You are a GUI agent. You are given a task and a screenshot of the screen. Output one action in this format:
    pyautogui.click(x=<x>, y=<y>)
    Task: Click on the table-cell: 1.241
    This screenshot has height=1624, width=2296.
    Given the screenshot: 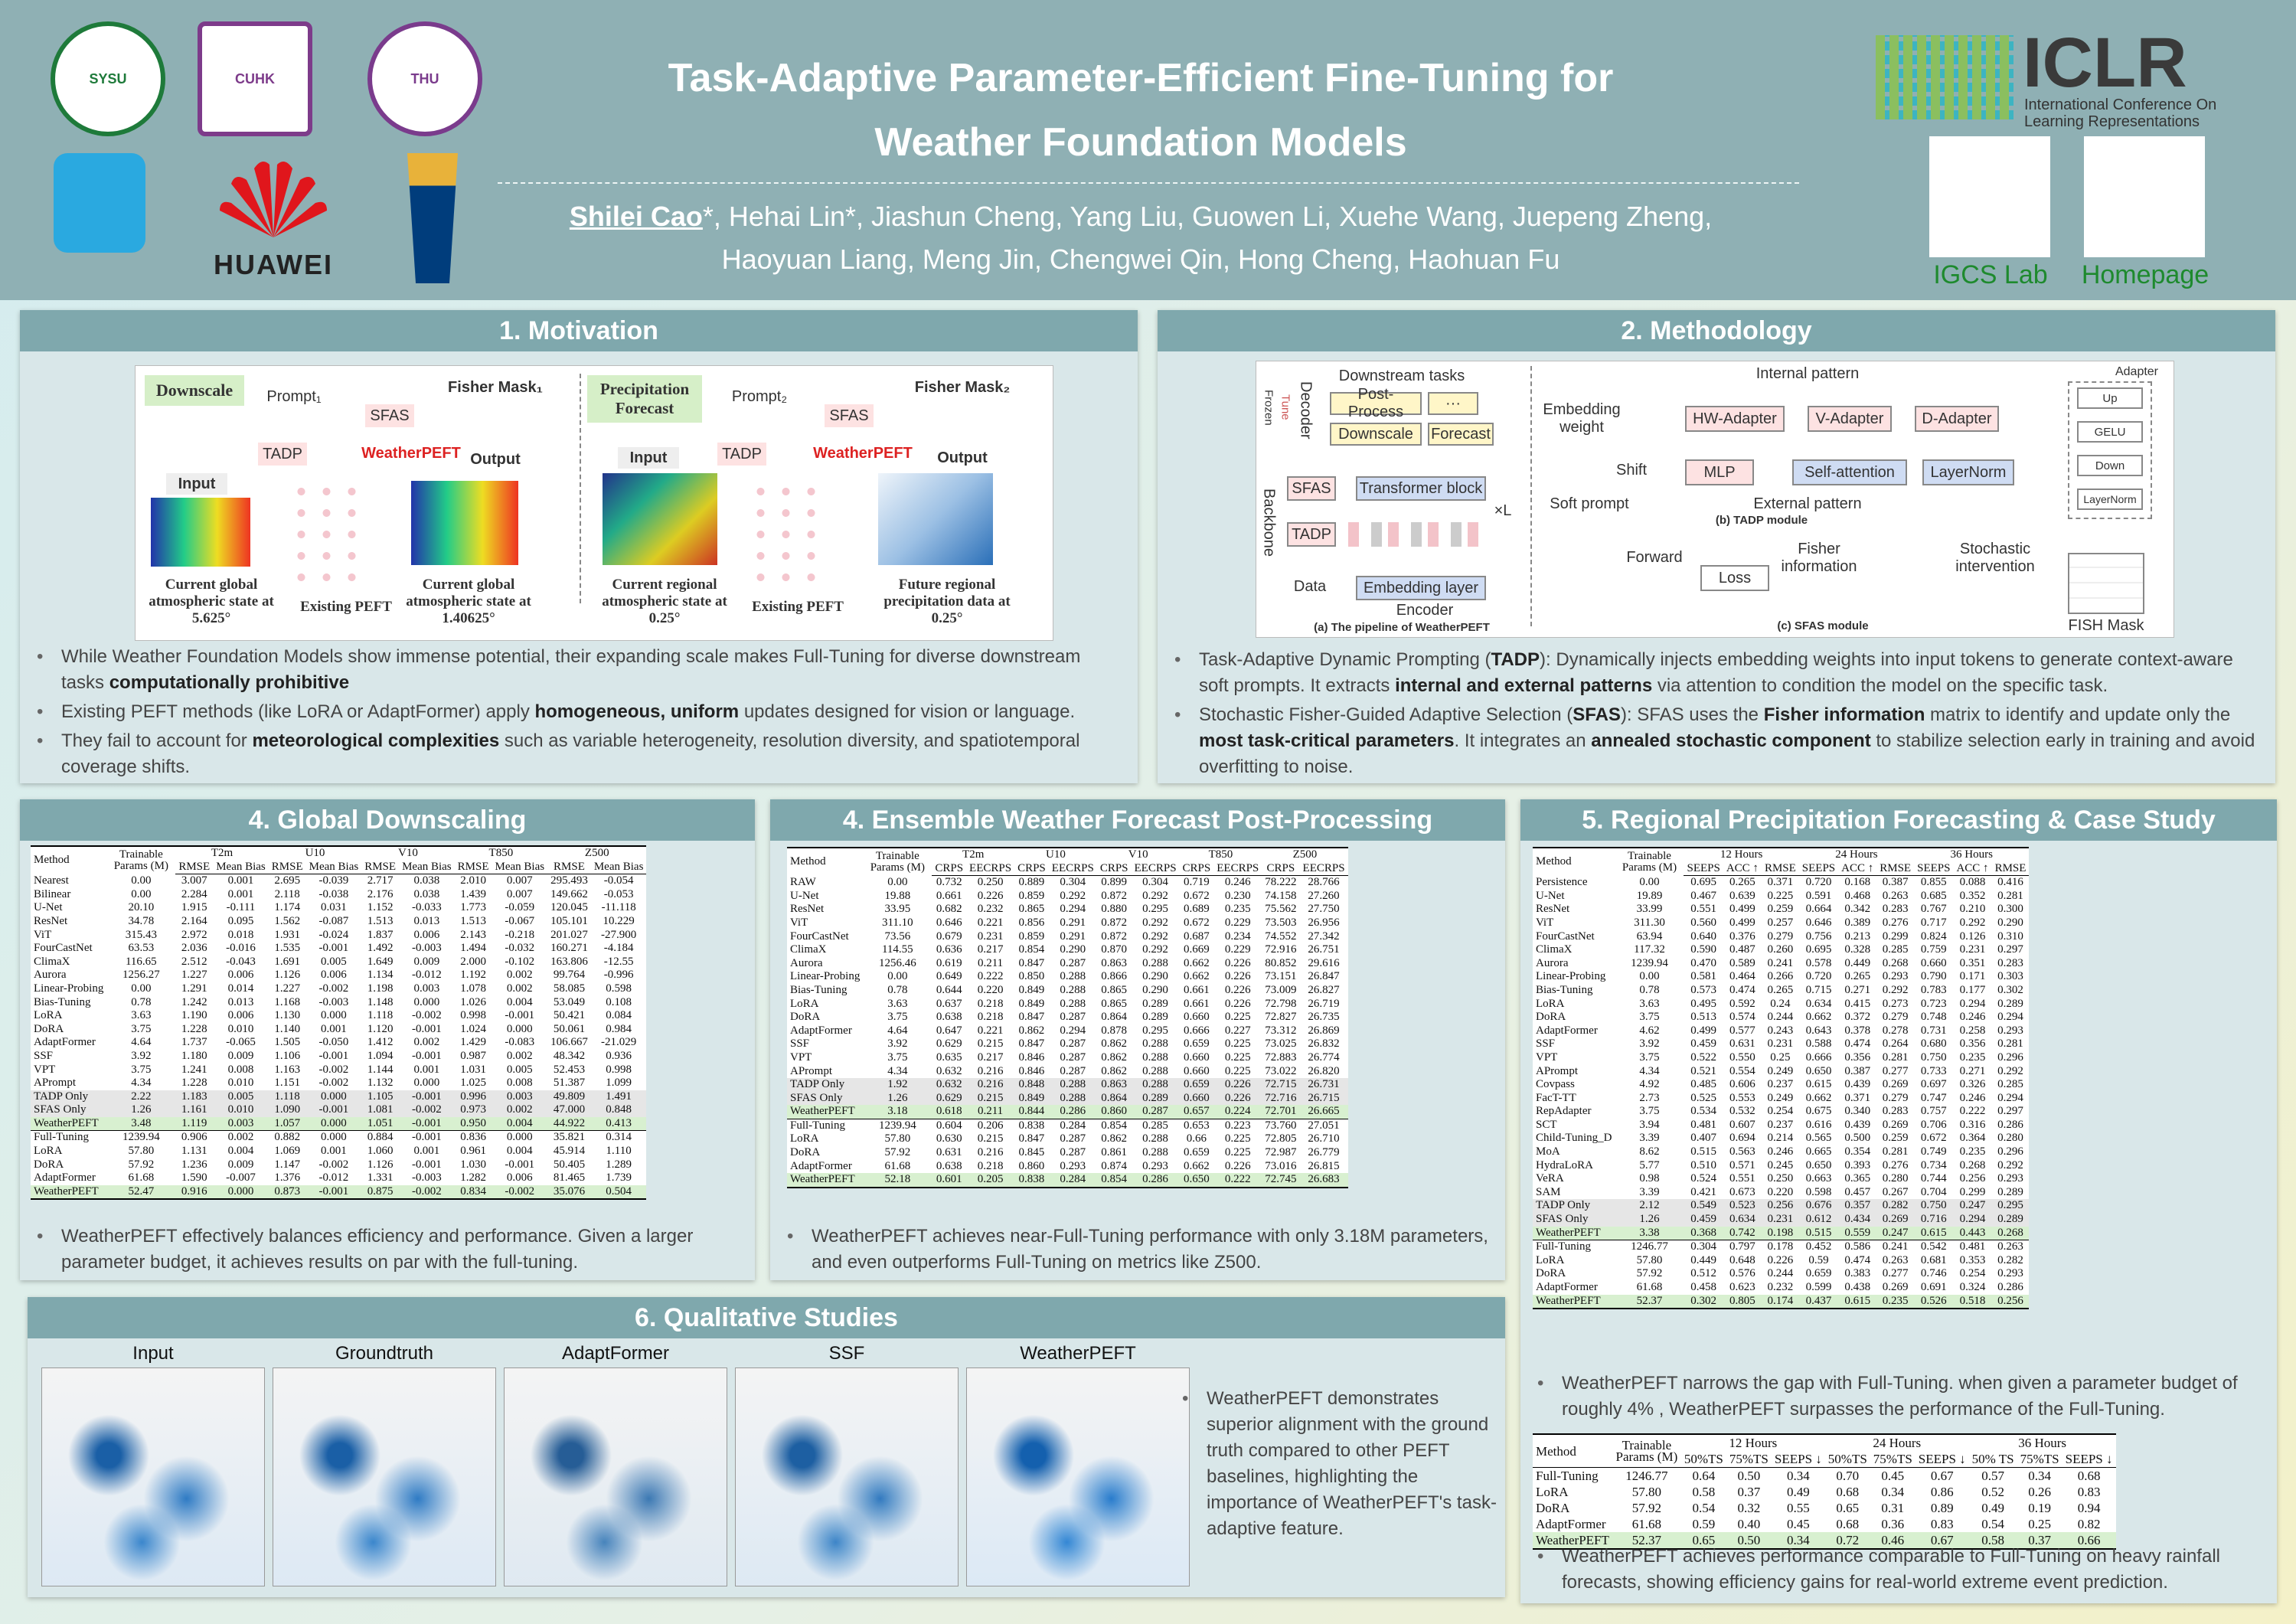 What is the action you would take?
    pyautogui.click(x=194, y=1069)
    